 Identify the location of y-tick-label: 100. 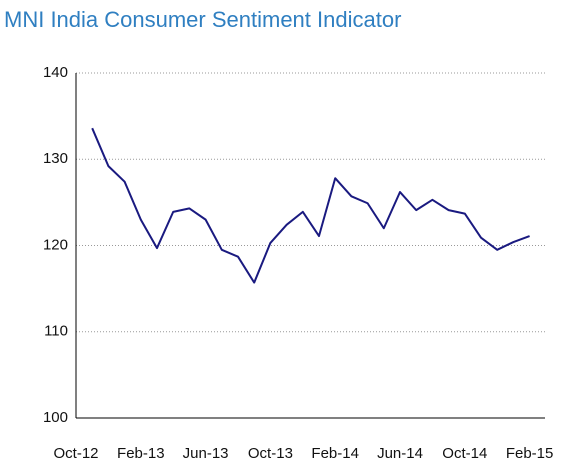
(55, 417).